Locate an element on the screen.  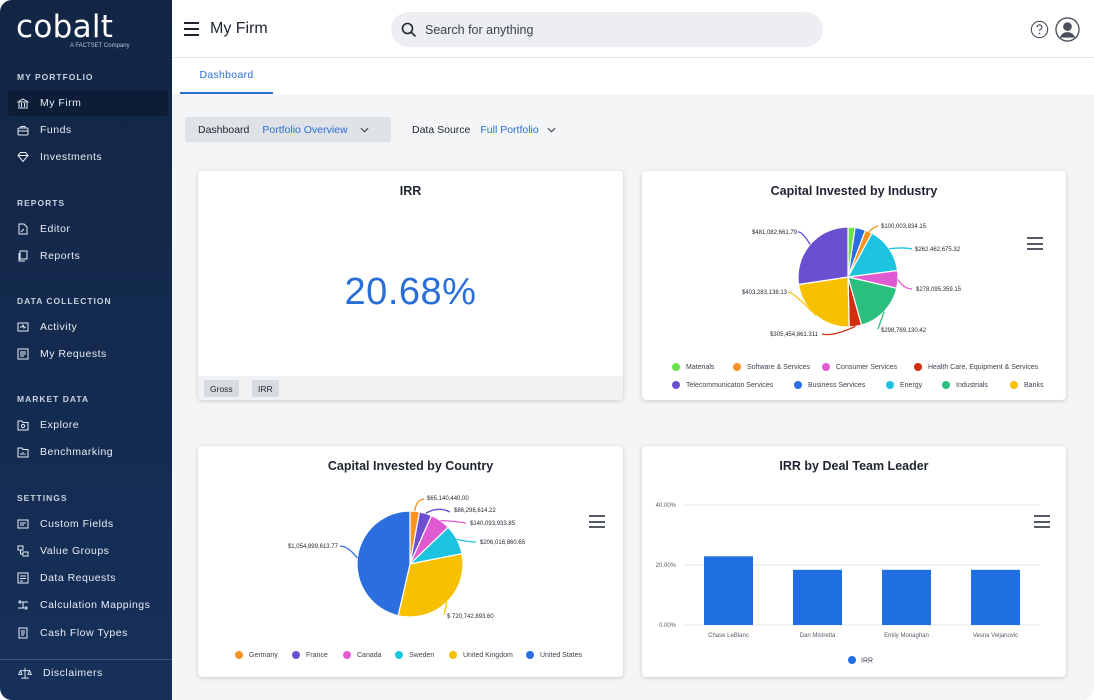
brand-name: cobalt is located at coordinates (65, 27).